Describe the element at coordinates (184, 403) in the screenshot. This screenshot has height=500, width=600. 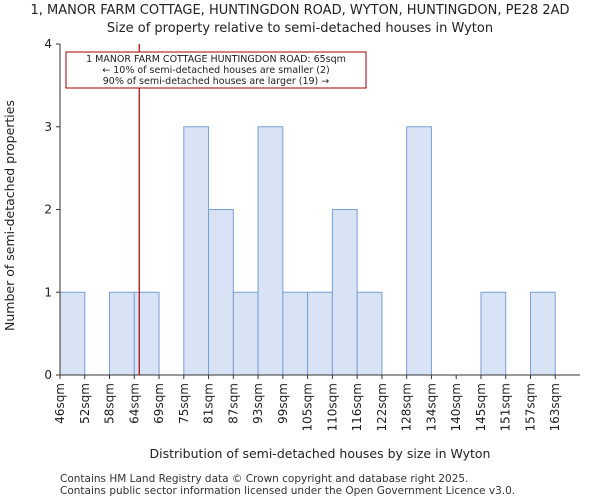
I see `x-tick-label: 75sqm` at that location.